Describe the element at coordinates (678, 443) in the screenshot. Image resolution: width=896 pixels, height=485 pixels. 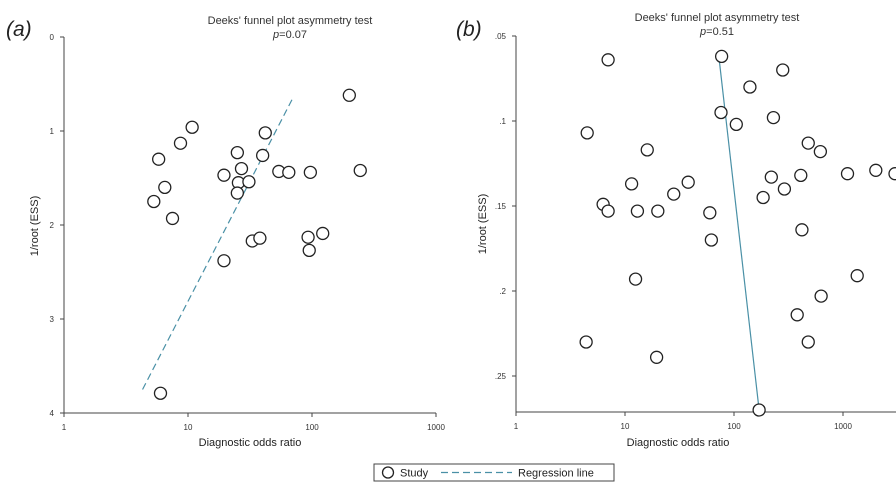
I see `panel-b-x-label: Diagnostic odds ratio` at that location.